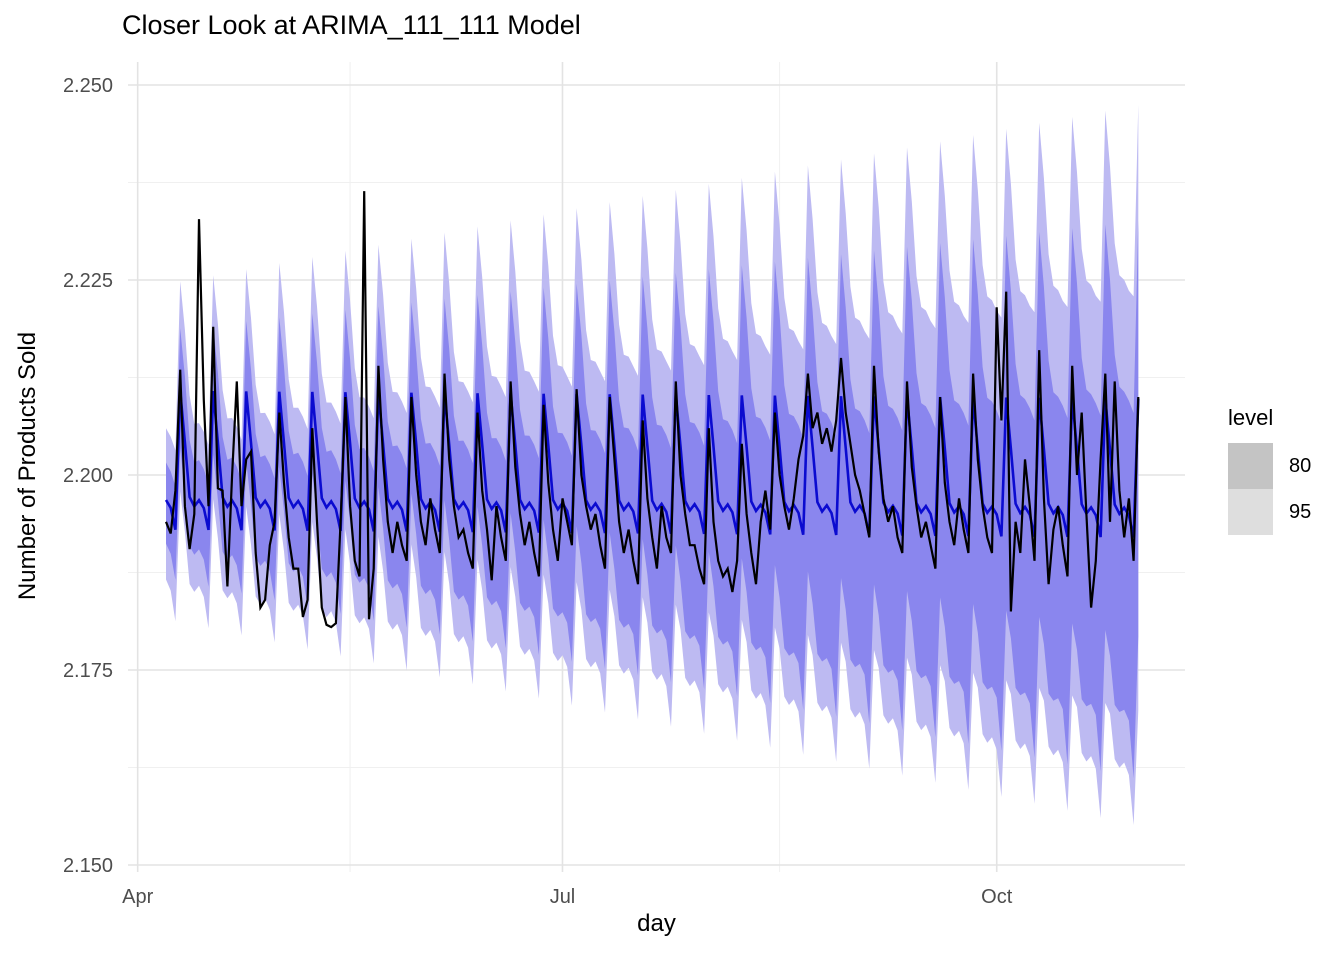 The image size is (1344, 960). I want to click on level-legend: level 80 95, so click(1269, 470).